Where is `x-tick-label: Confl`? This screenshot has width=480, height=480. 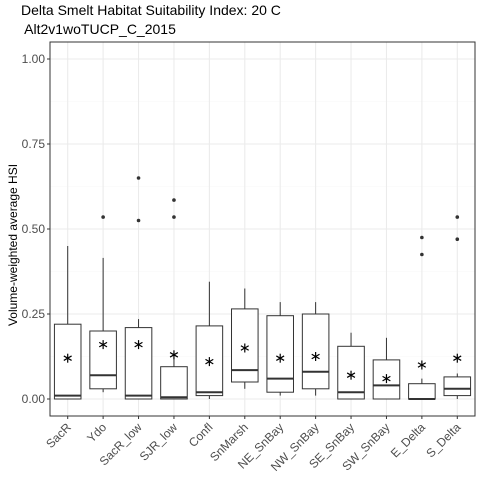 x-tick-label: Confl is located at coordinates (201, 435).